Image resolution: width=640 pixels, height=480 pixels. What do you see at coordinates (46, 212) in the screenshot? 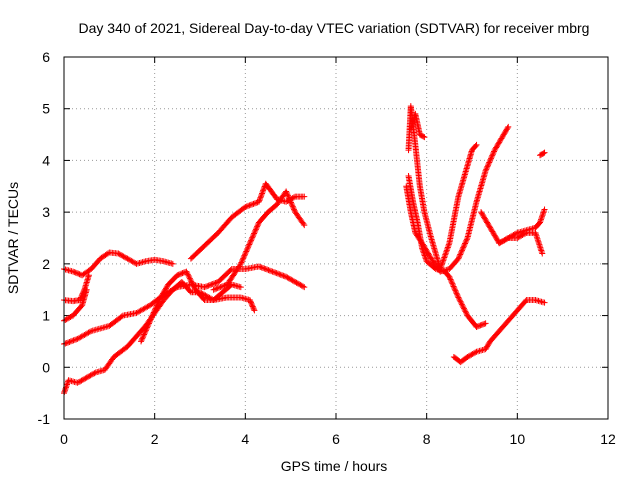
I see `y-tick-label: 3` at bounding box center [46, 212].